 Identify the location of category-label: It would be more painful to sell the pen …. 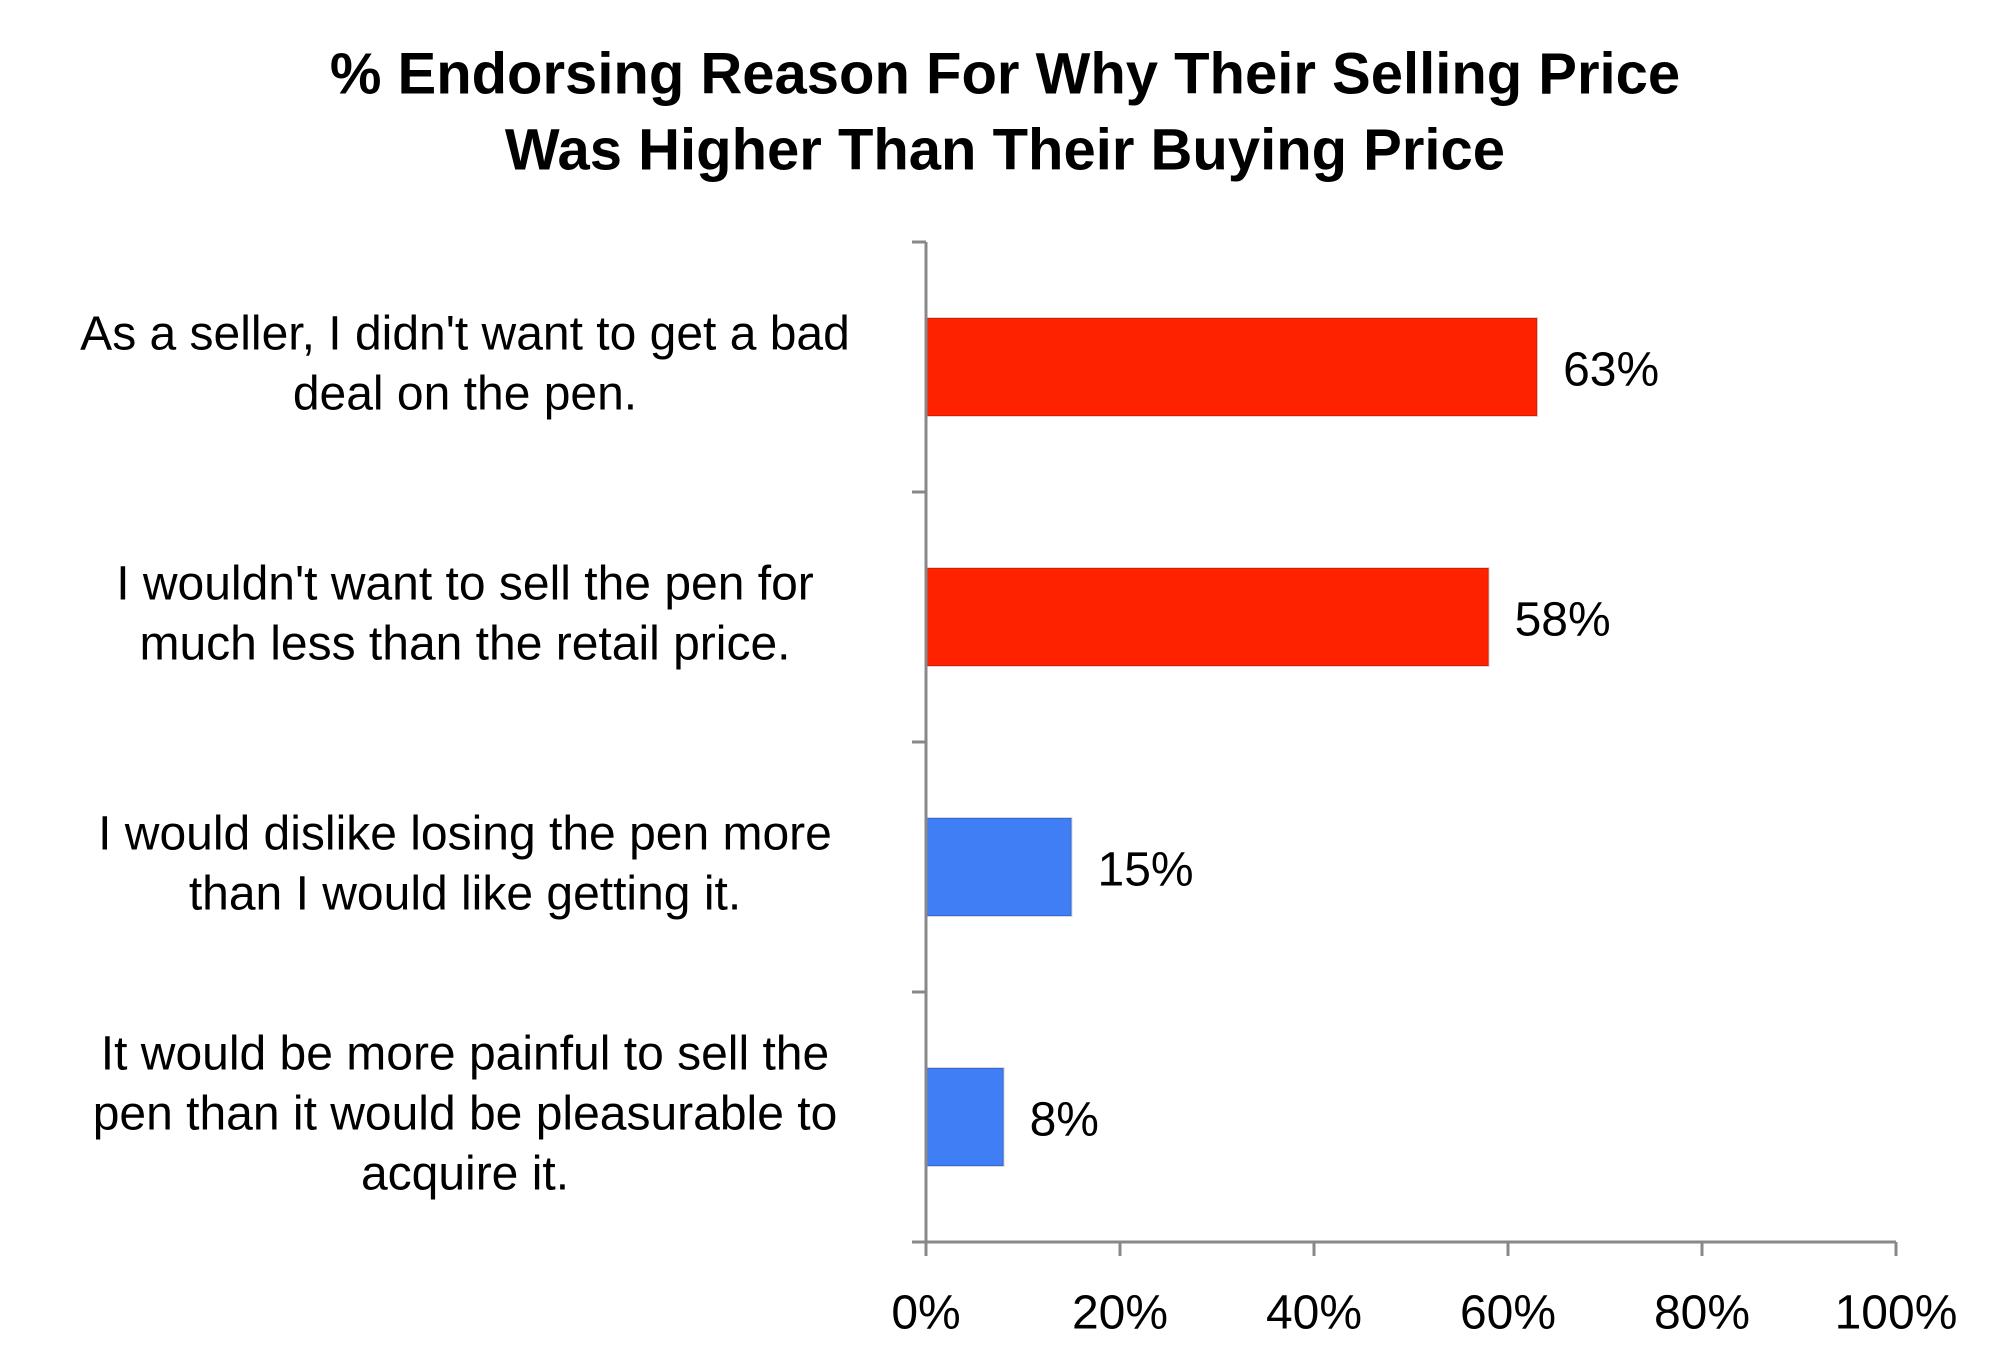
(465, 1114).